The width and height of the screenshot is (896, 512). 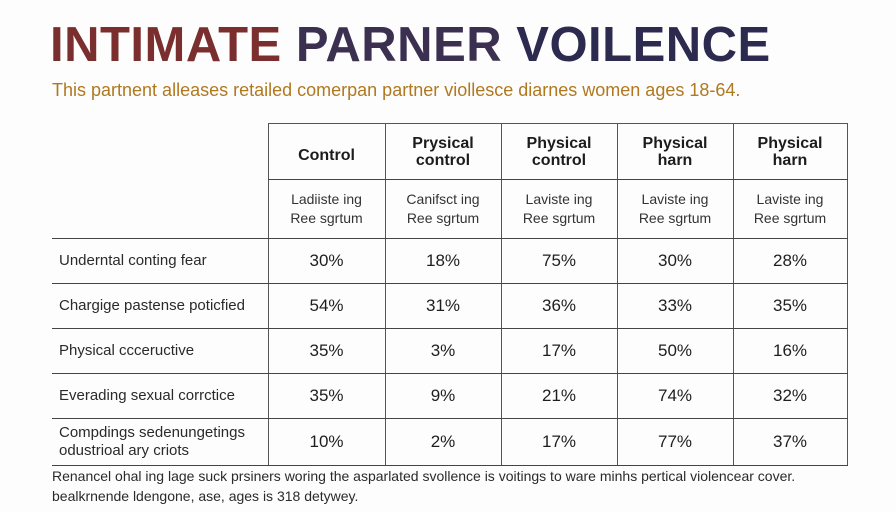 I want to click on cell-value: 33%, so click(x=674, y=306).